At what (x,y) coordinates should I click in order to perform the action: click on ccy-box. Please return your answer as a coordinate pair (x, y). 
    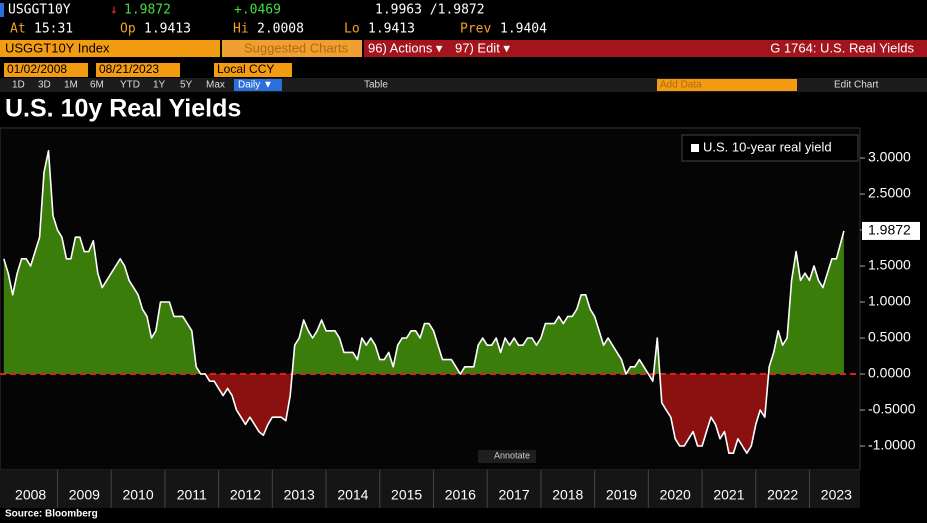
    Looking at the image, I should click on (253, 70).